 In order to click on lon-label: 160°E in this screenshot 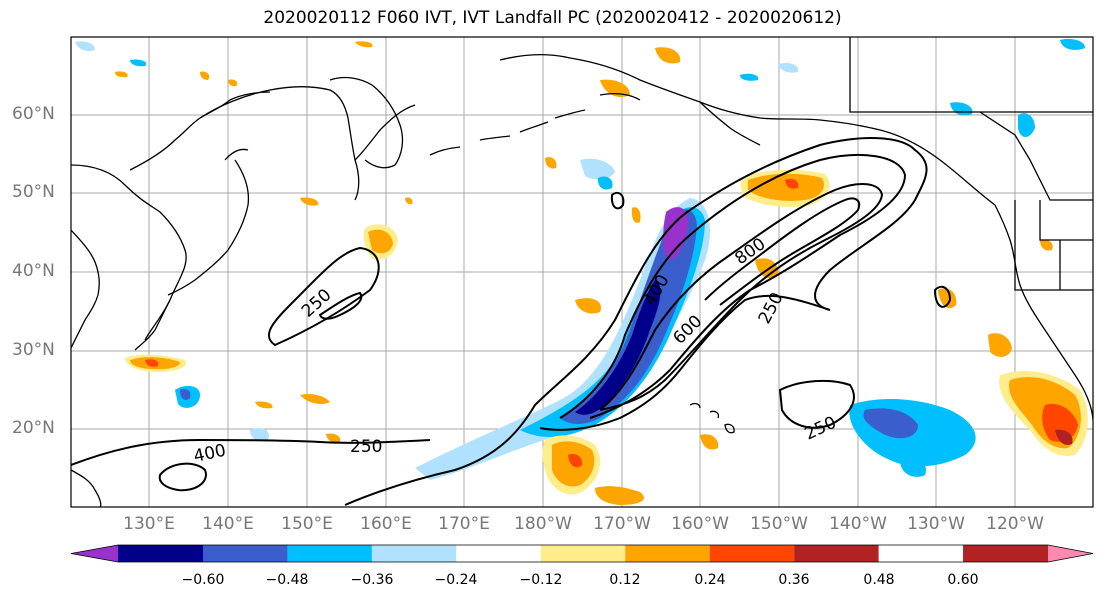, I will do `click(386, 524)`.